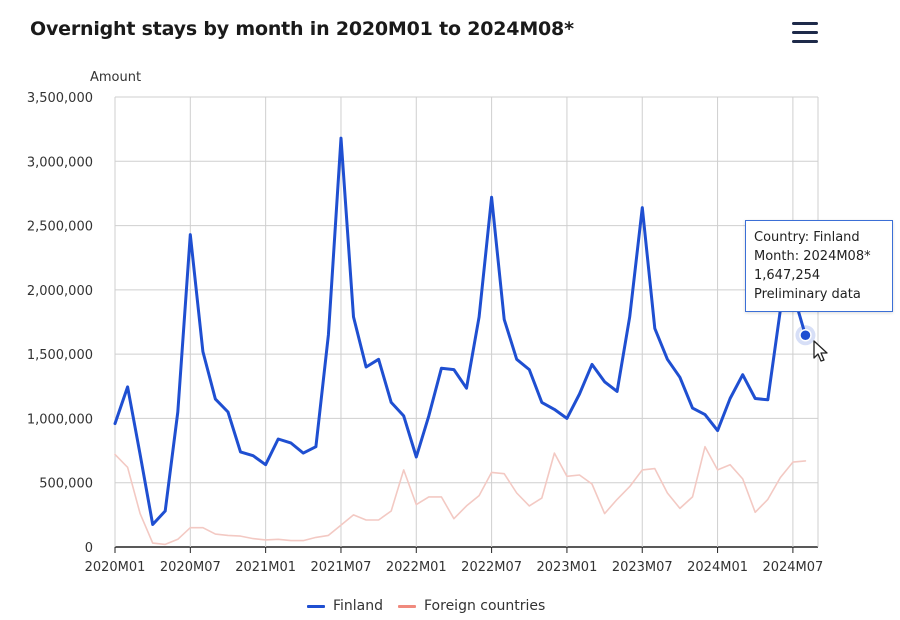 This screenshot has width=900, height=620. What do you see at coordinates (358, 606) in the screenshot?
I see `legend-label-finland: Finland` at bounding box center [358, 606].